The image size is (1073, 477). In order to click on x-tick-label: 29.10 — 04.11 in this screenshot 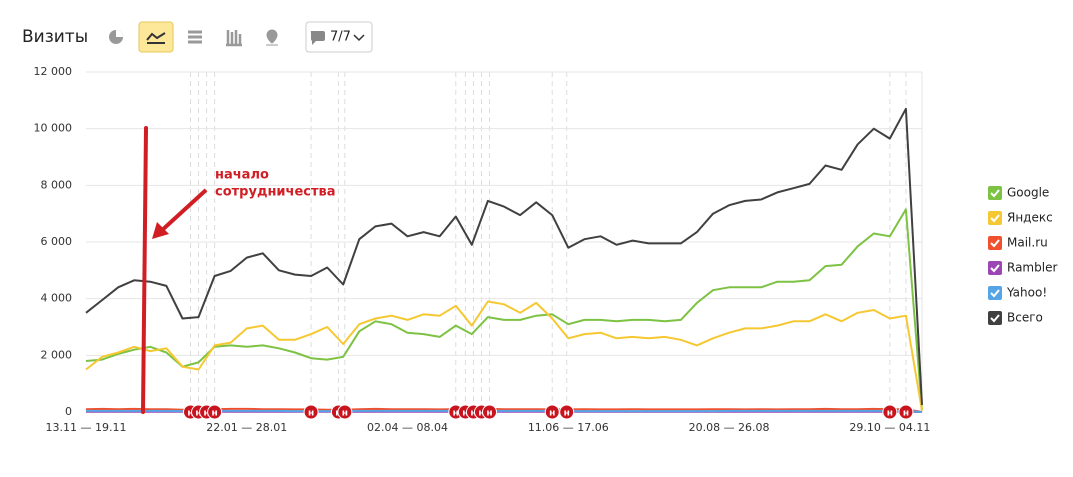, I will do `click(889, 427)`.